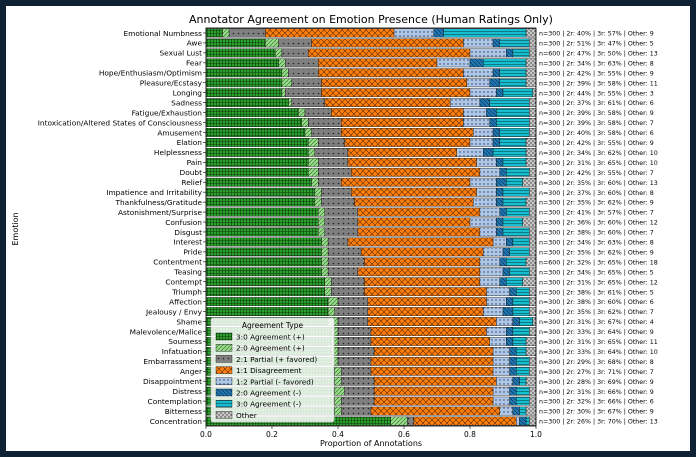 The image size is (696, 457). What do you see at coordinates (338, 434) in the screenshot?
I see `x-tick-label: 0.4` at bounding box center [338, 434].